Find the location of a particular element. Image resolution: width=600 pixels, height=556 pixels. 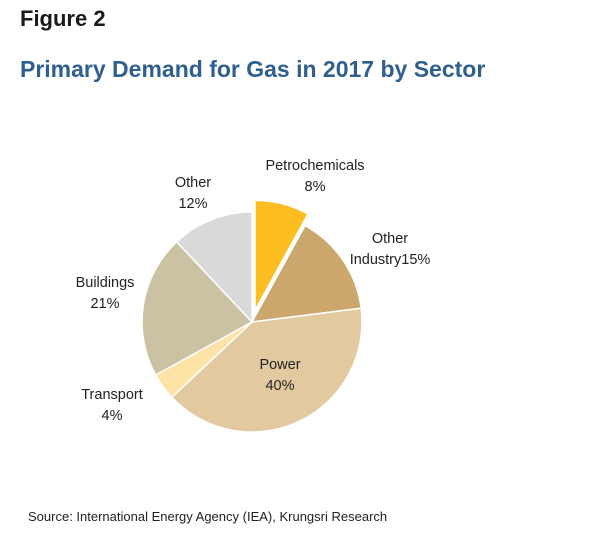

slice-value-buildings: 21% is located at coordinates (104, 304).